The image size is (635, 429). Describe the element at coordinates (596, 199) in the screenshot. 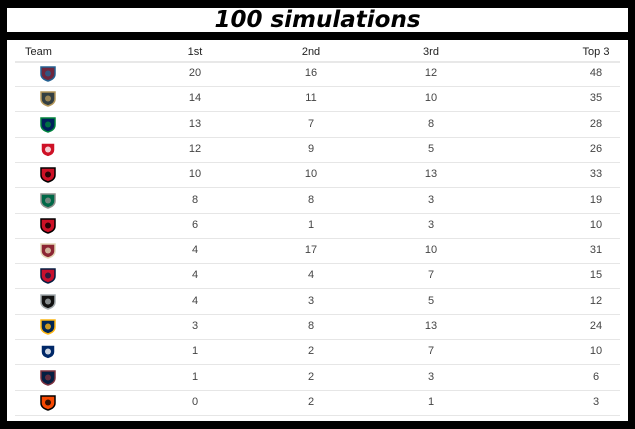

I see `top3-count: 19` at that location.